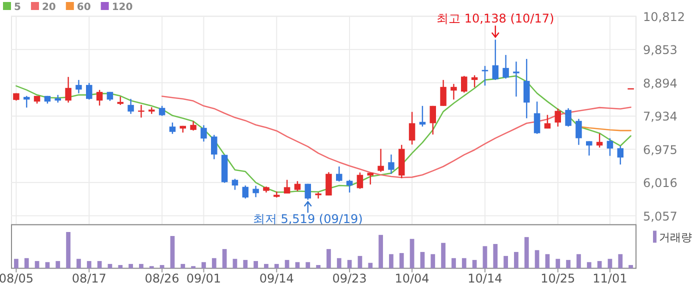 The image size is (700, 289). Describe the element at coordinates (49, 7) in the screenshot. I see `legend-label: 20` at that location.